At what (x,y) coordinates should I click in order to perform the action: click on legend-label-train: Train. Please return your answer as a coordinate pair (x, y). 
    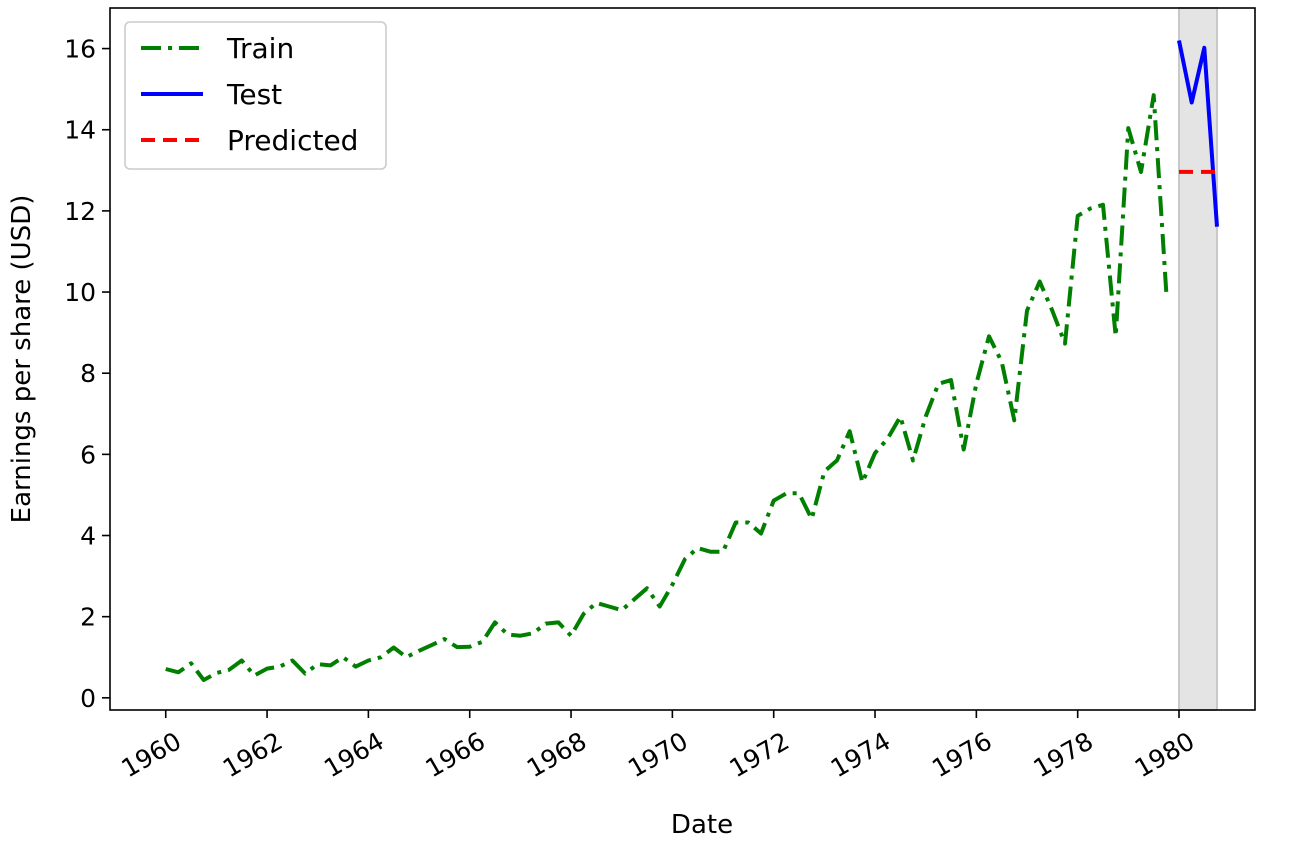
    Looking at the image, I should click on (260, 48).